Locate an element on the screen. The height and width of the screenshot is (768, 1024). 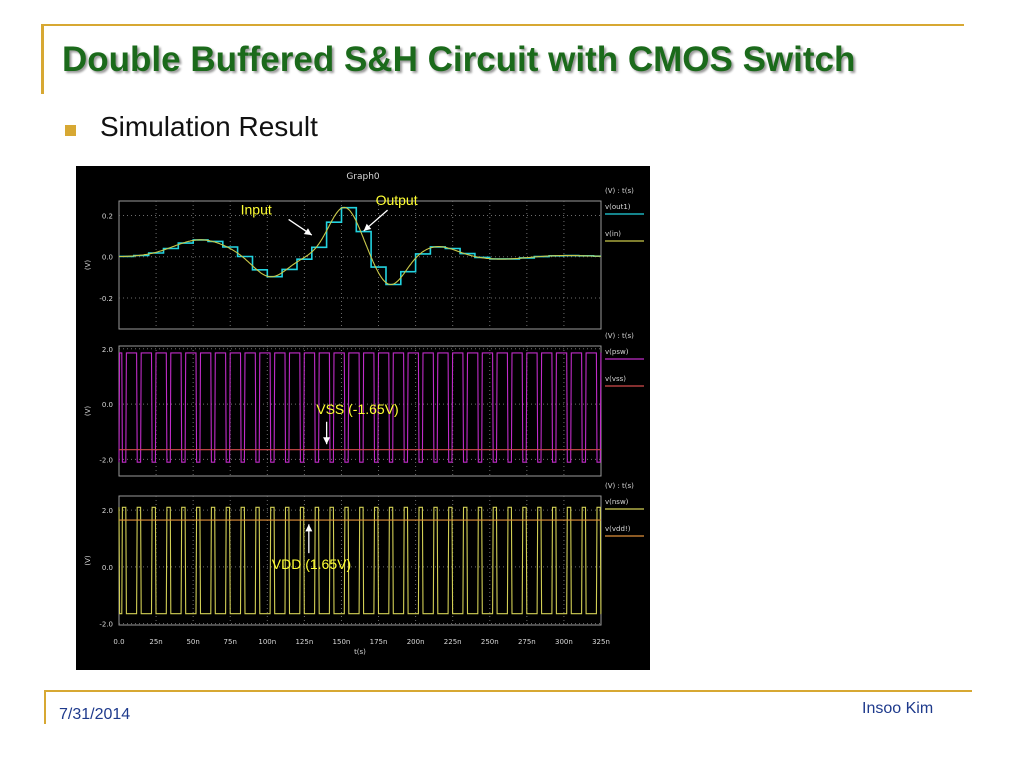
series-v-nsw--trace is located at coordinates (360, 560).